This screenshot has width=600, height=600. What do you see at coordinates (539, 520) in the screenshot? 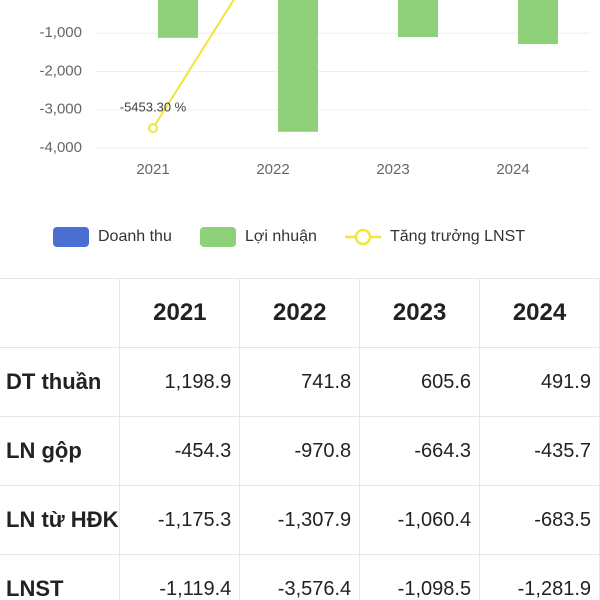
I see `value-cell: -683.5` at bounding box center [539, 520].